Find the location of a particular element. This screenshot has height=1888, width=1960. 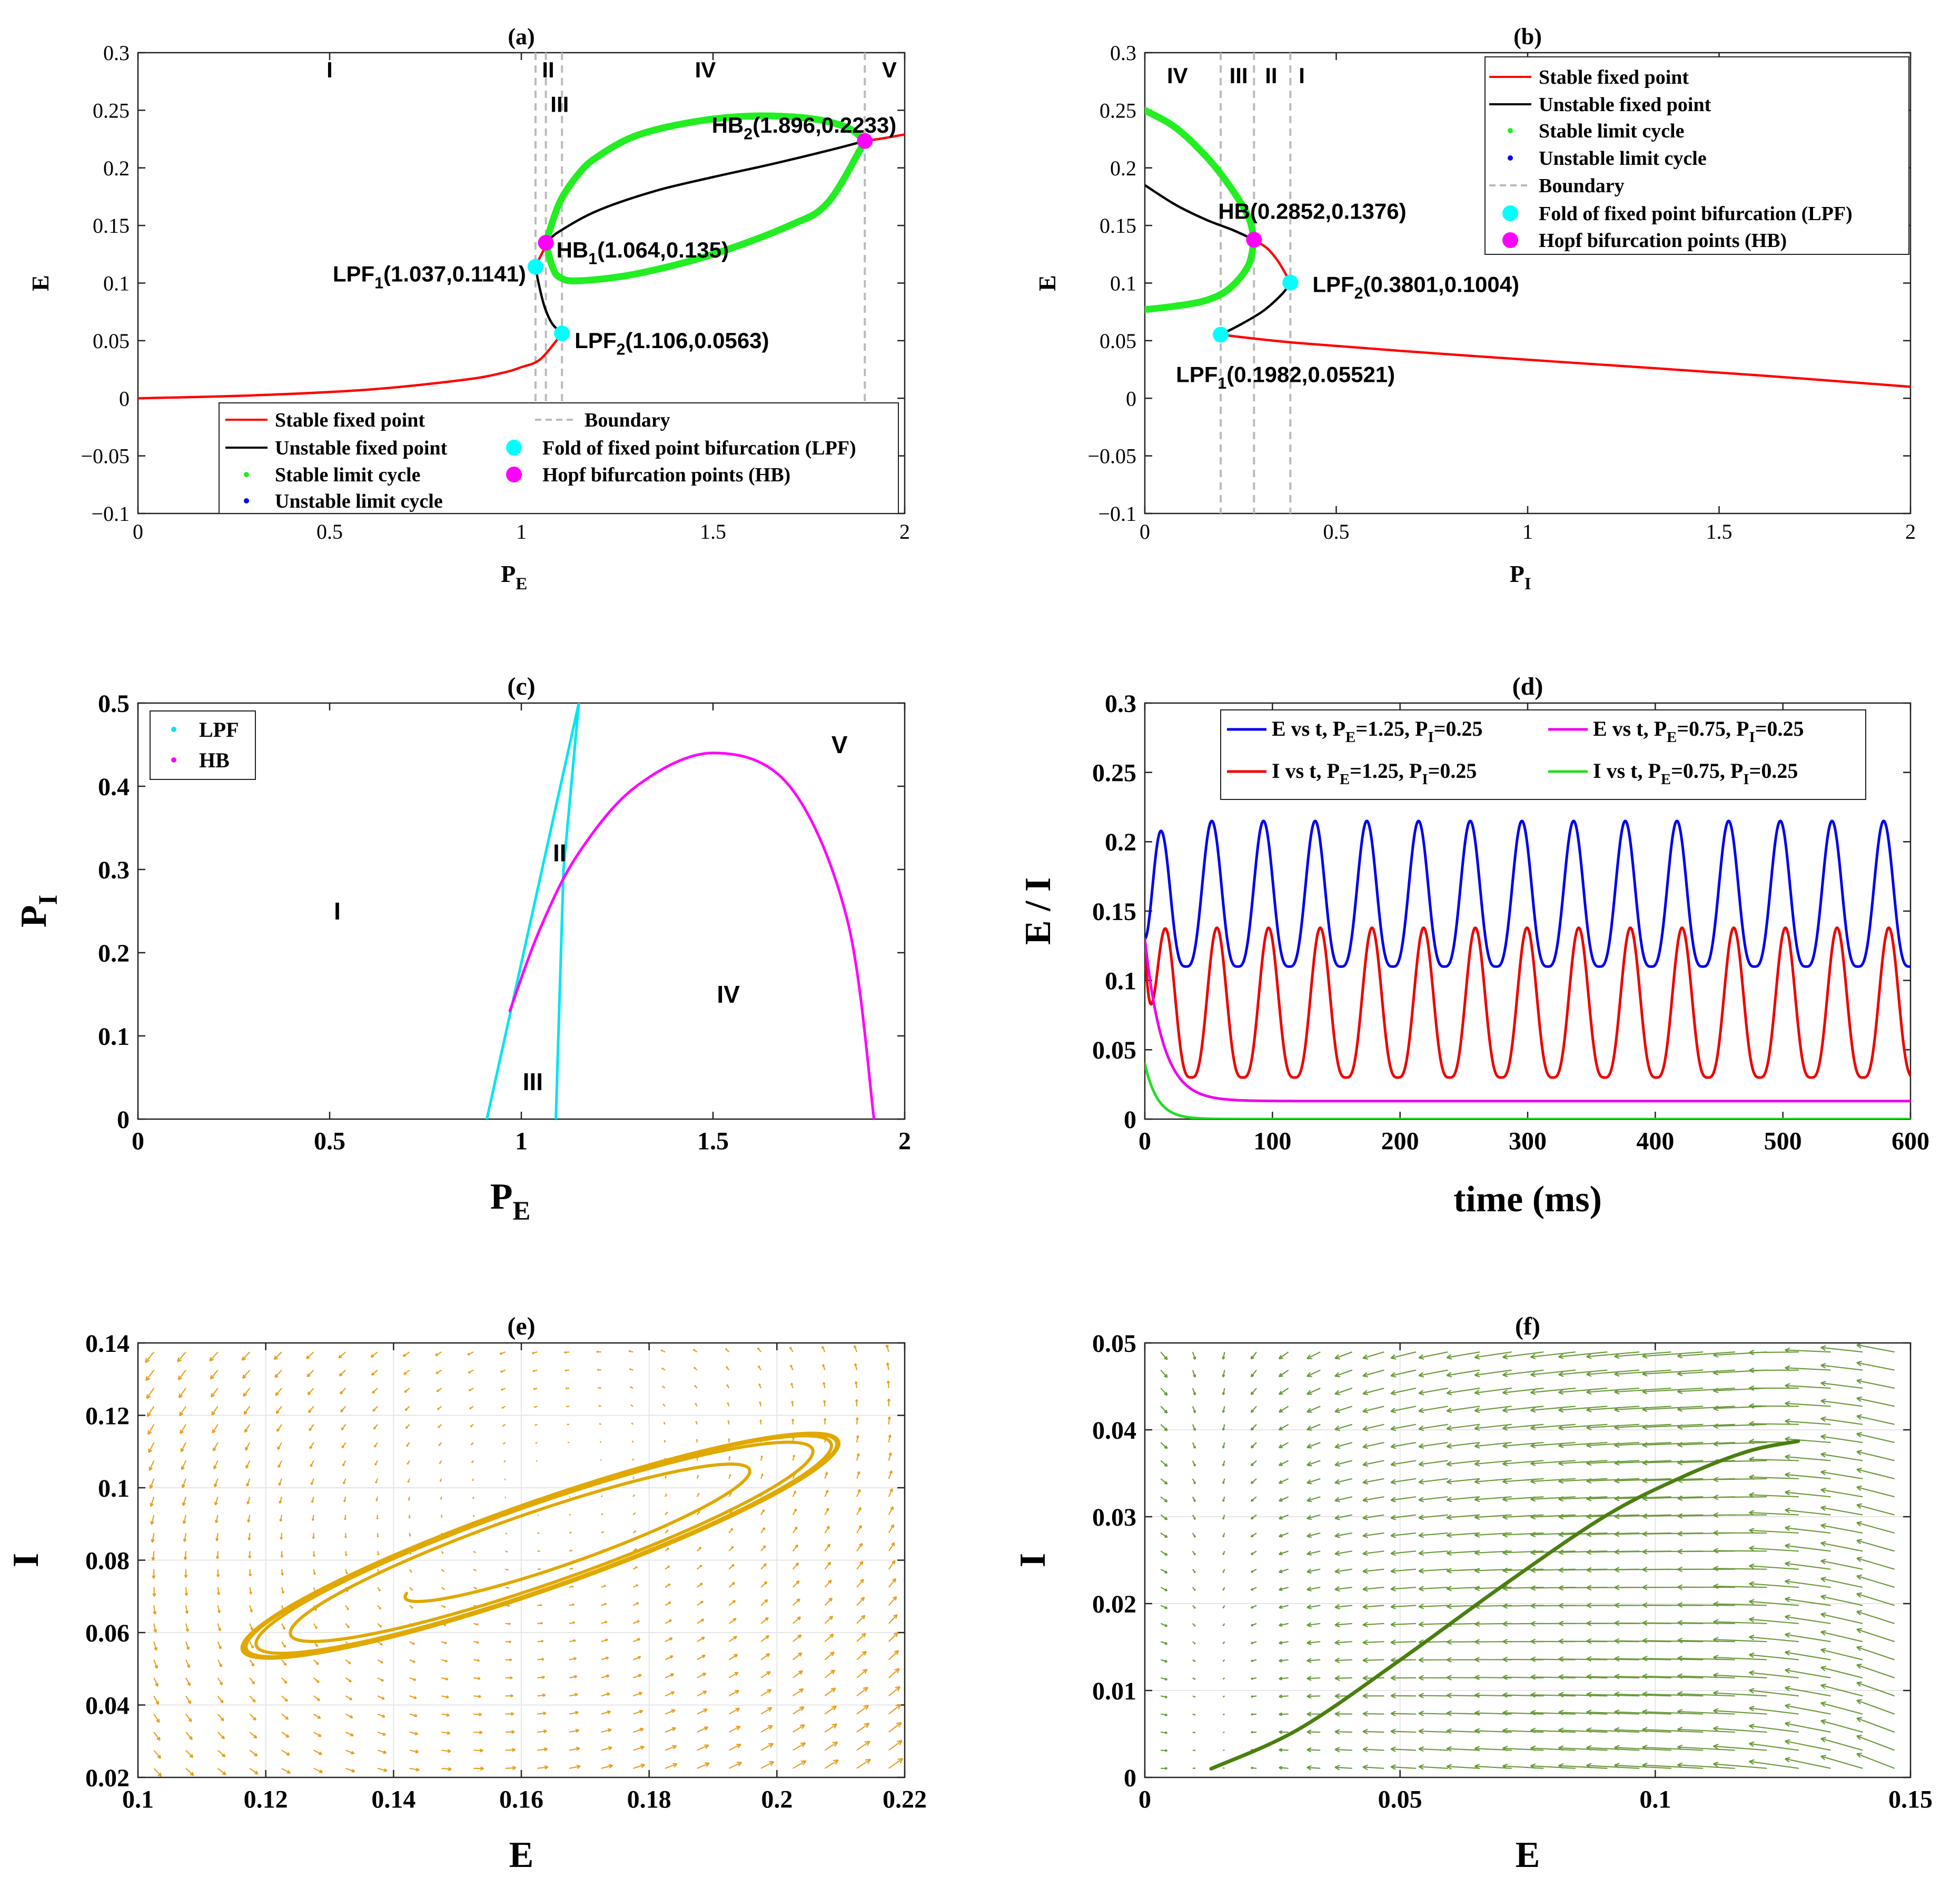

y-tick-label: 0 is located at coordinates (124, 1120).